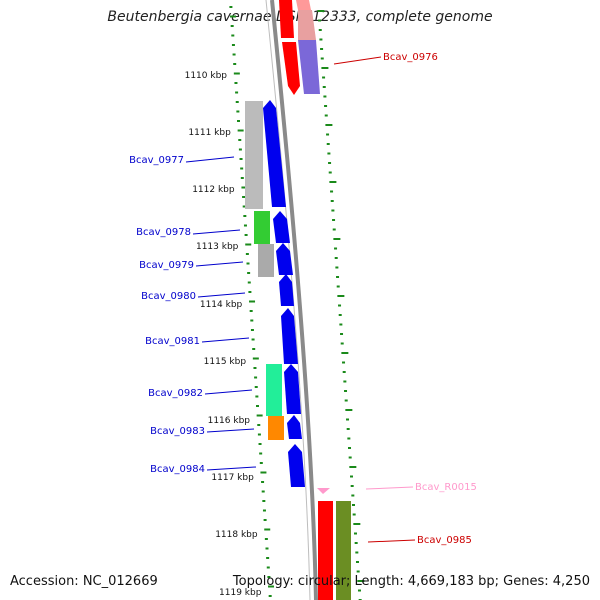 The image size is (600, 600). I want to click on gene-label-bcav-0985: Bcav_0985, so click(444, 540).